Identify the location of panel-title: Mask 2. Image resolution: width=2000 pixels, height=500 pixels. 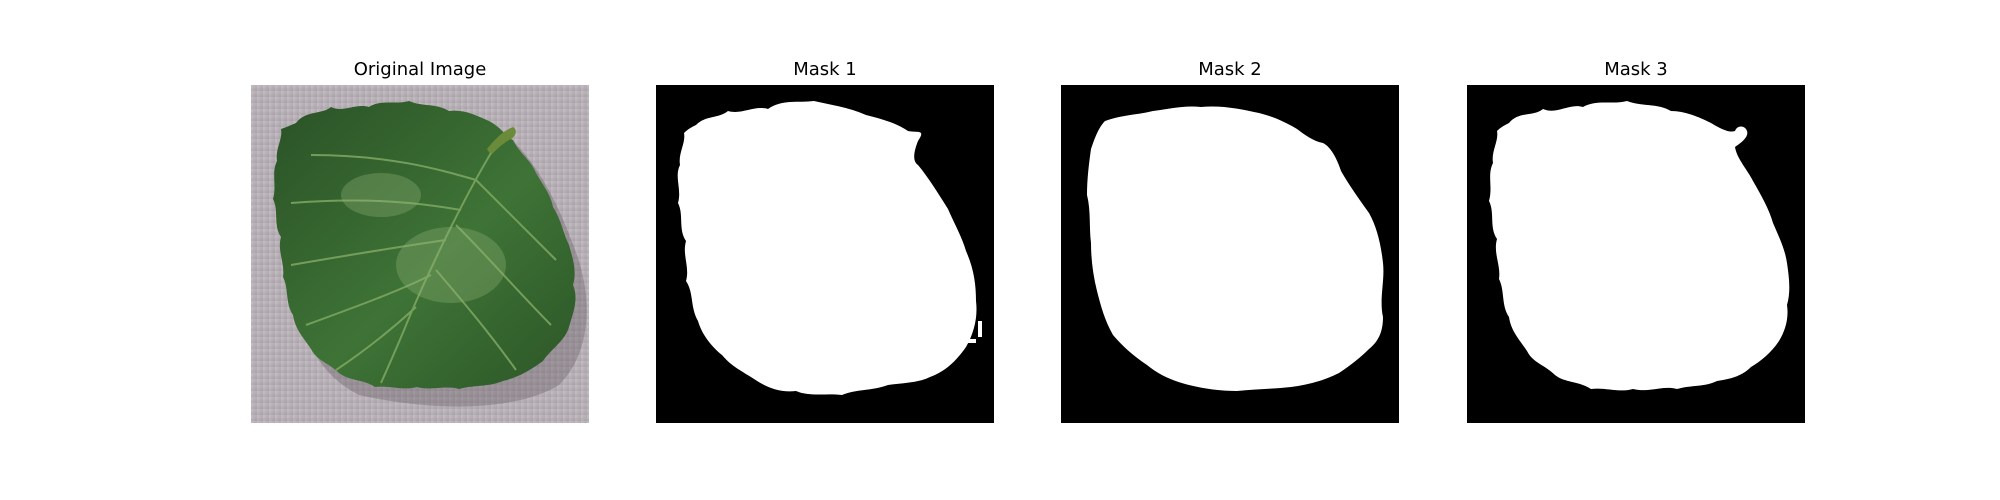
(1230, 69).